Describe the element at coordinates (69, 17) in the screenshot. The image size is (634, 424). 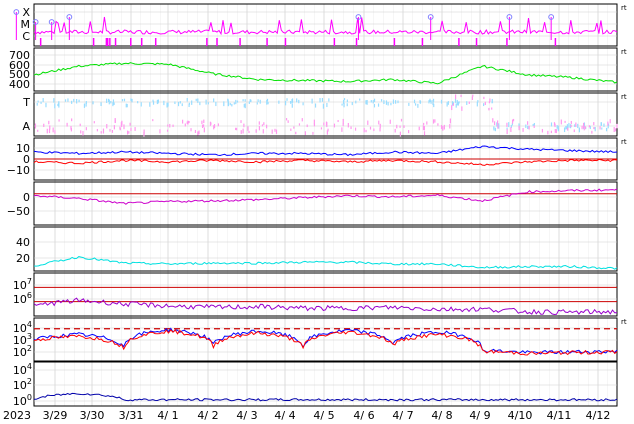
I see `event-marker` at that location.